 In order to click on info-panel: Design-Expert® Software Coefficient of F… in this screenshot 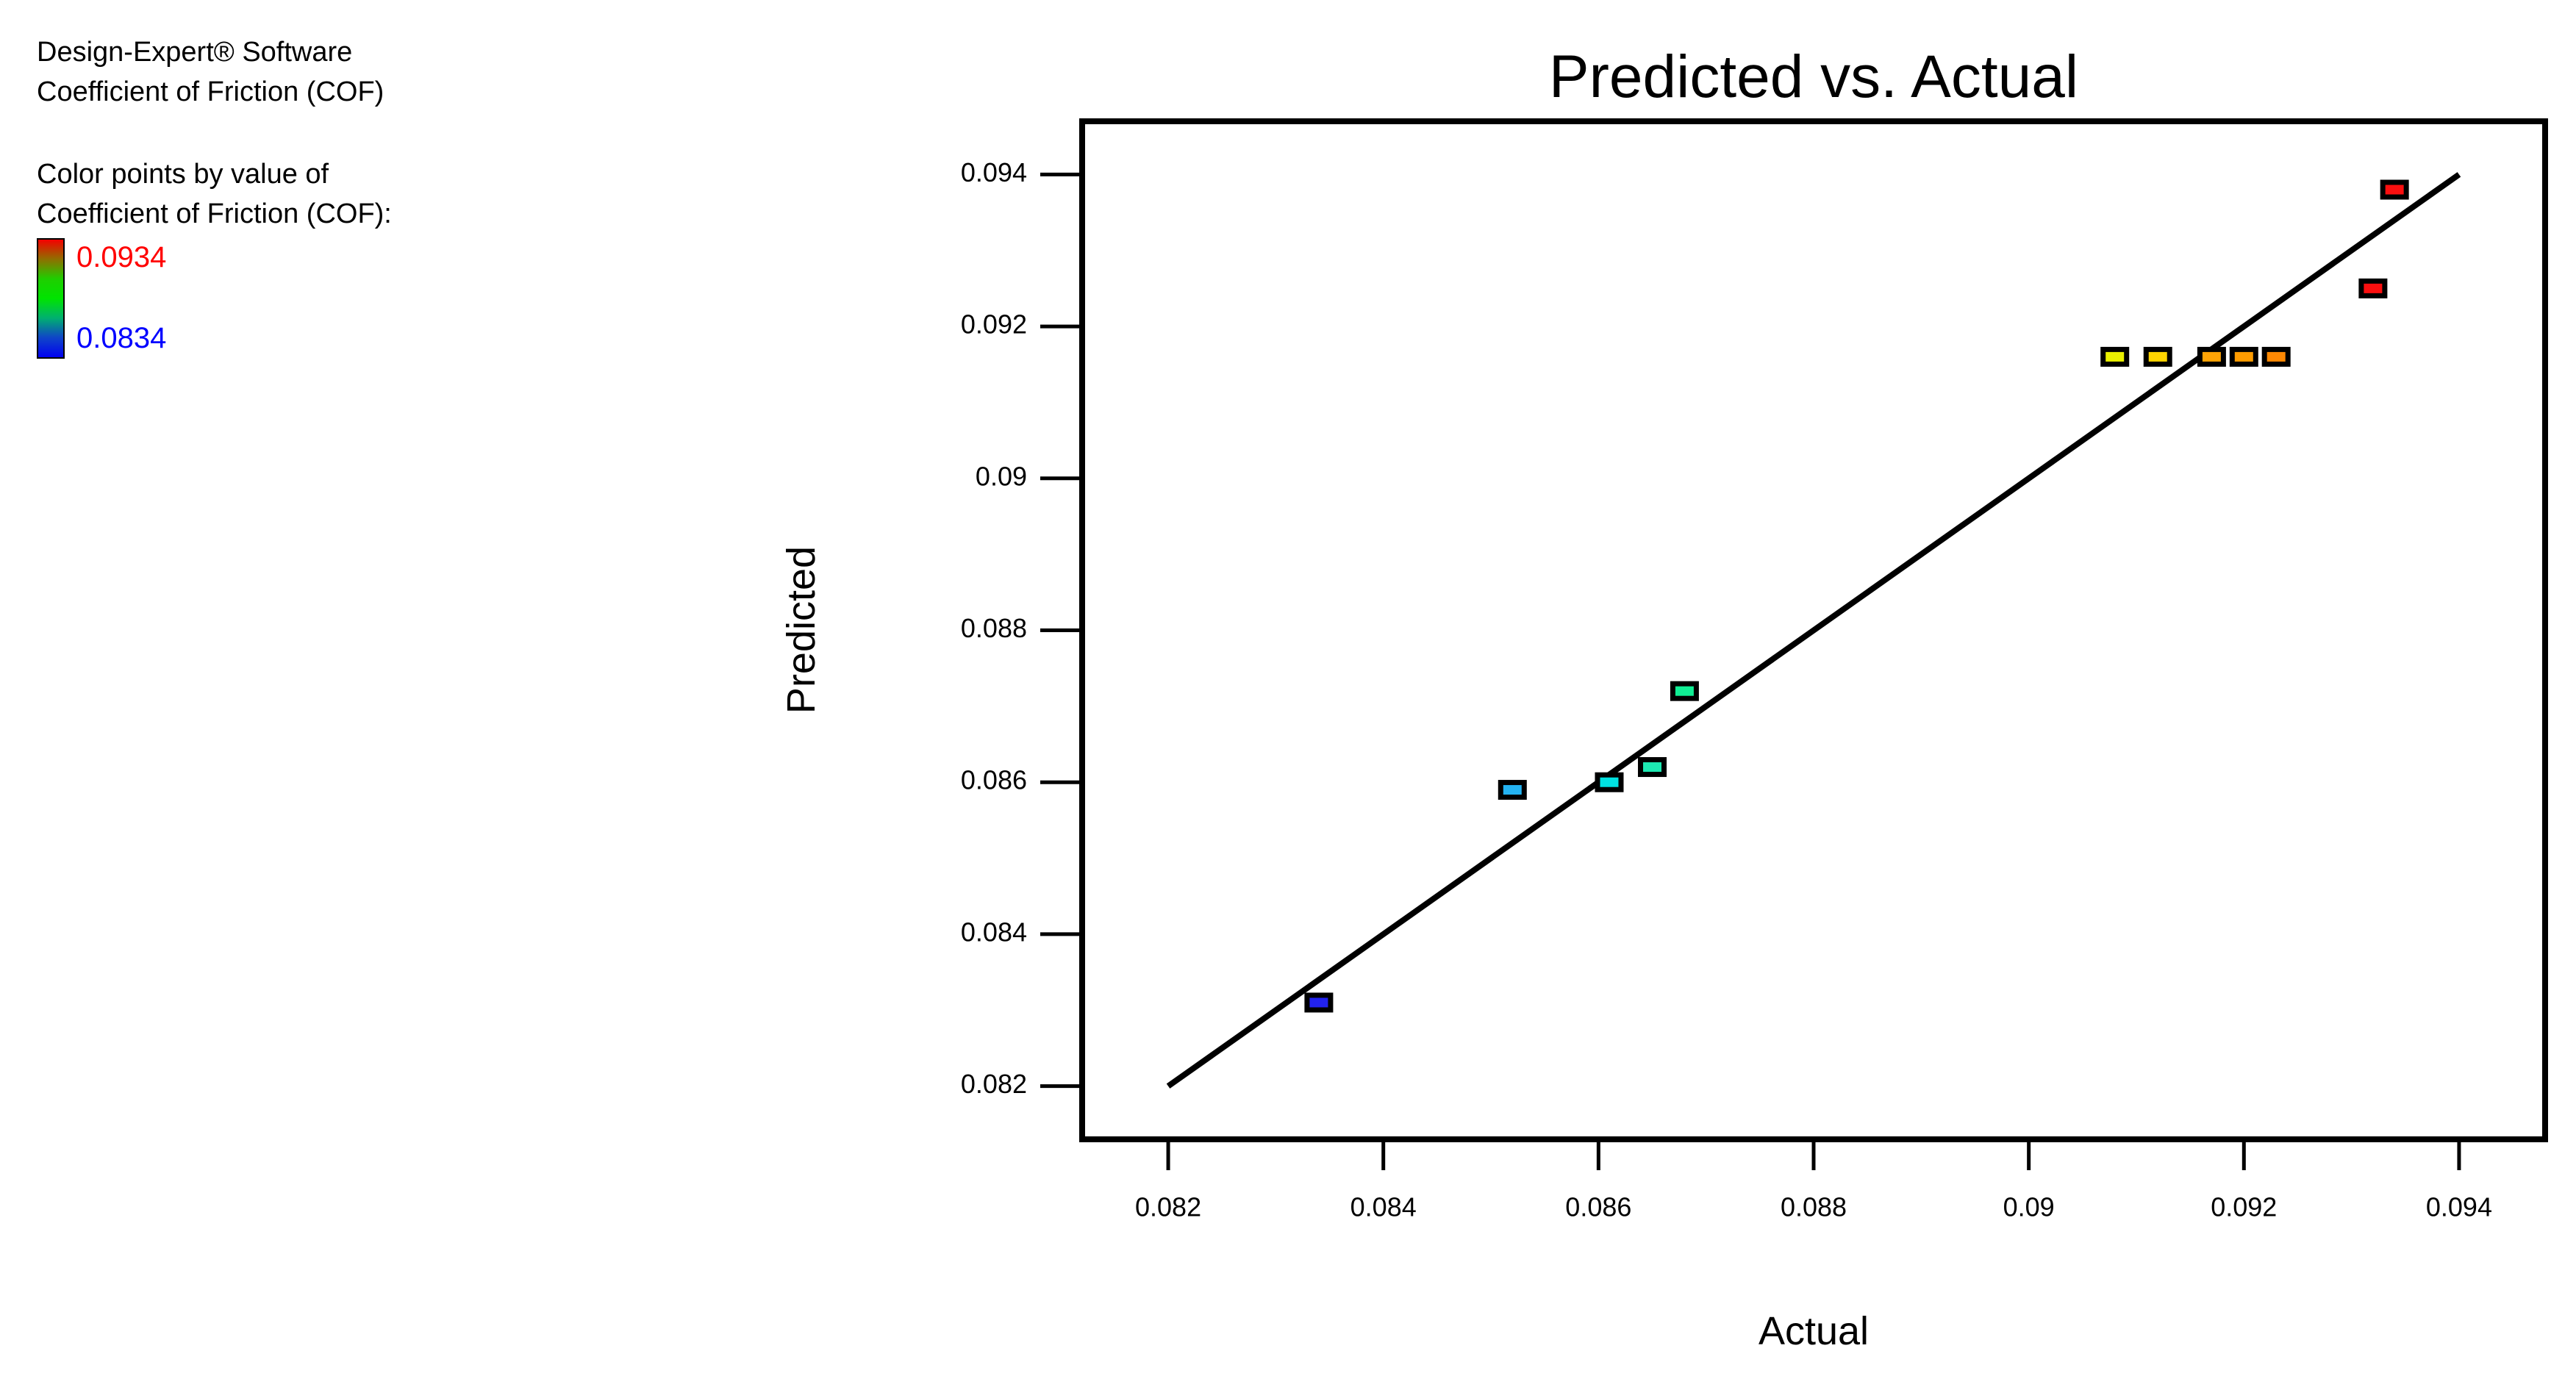, I will do `click(215, 196)`.